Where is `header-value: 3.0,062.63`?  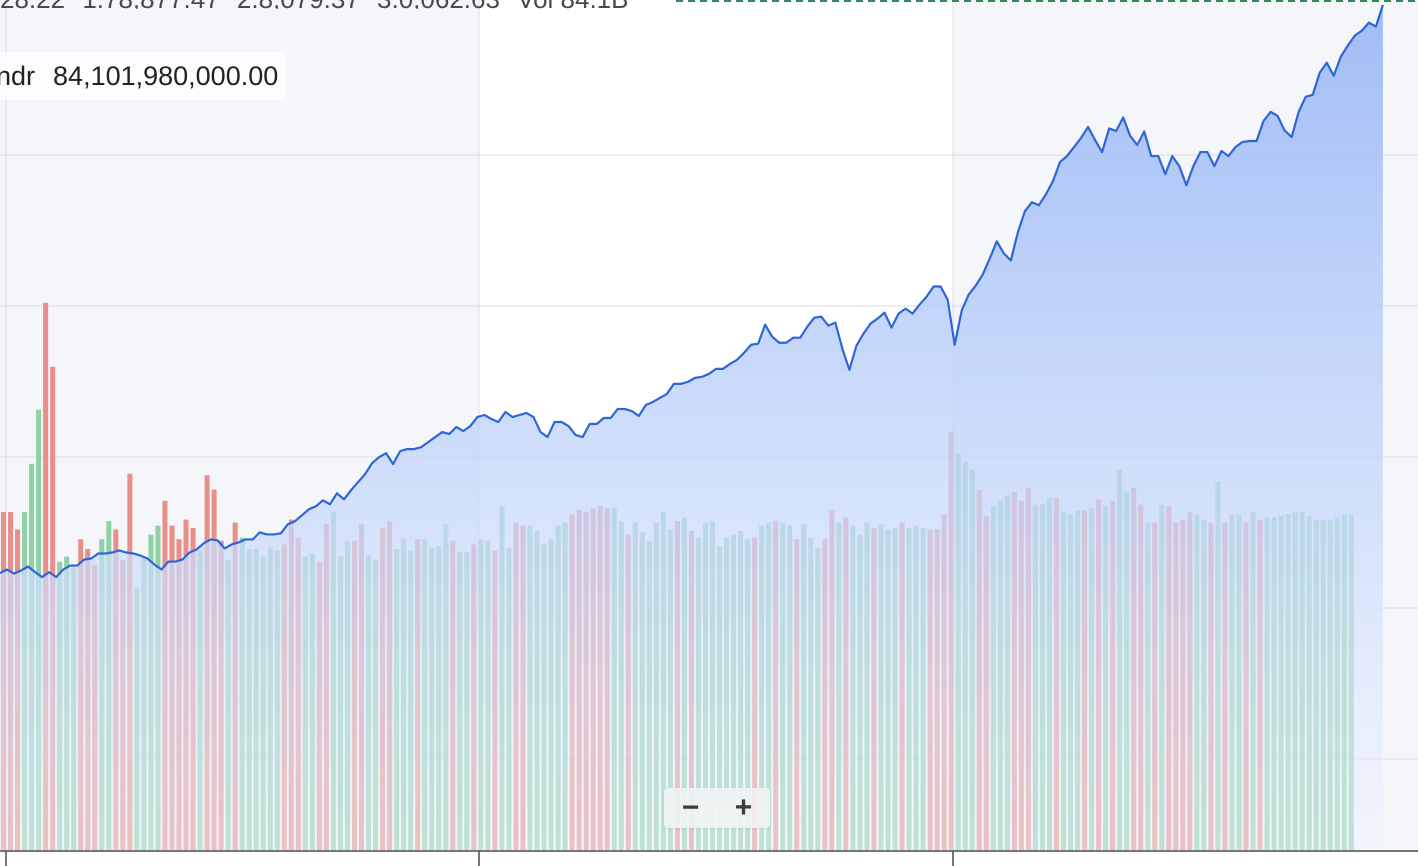
header-value: 3.0,062.63 is located at coordinates (438, 4).